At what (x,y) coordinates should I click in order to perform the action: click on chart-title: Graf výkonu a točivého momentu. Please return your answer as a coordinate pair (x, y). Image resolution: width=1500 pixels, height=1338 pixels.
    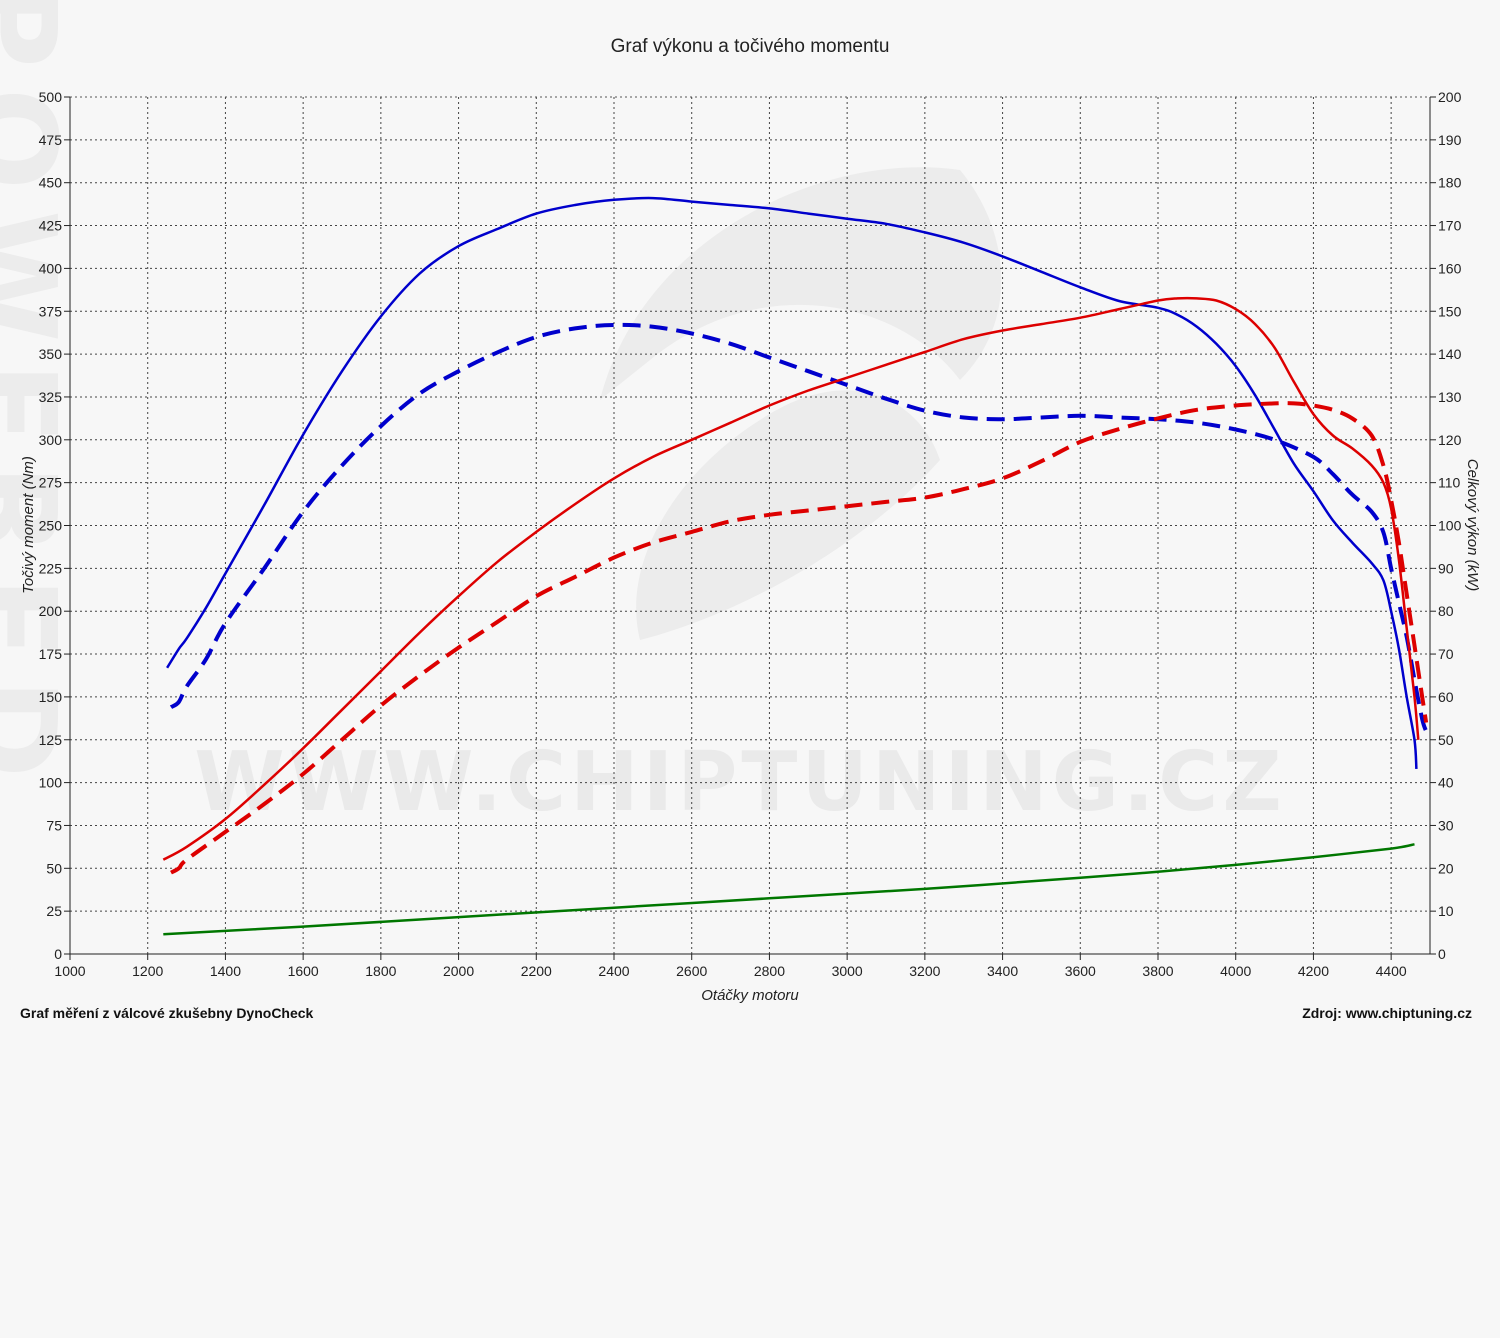
    Looking at the image, I should click on (750, 46).